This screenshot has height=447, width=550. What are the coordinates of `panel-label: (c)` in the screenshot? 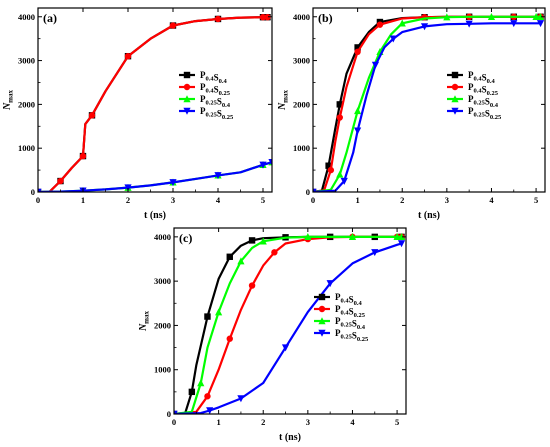 It's located at (185, 238).